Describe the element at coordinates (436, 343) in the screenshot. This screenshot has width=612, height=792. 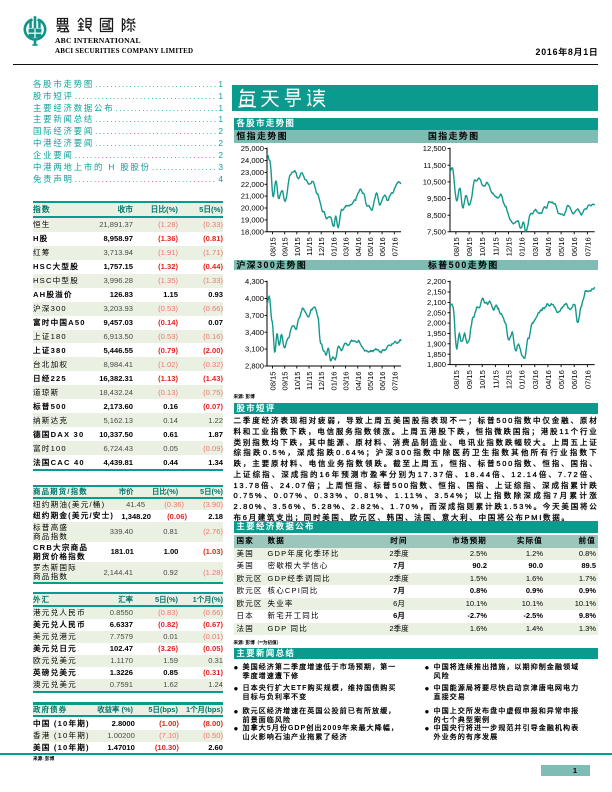
I see `svg-text: 1,900` at that location.